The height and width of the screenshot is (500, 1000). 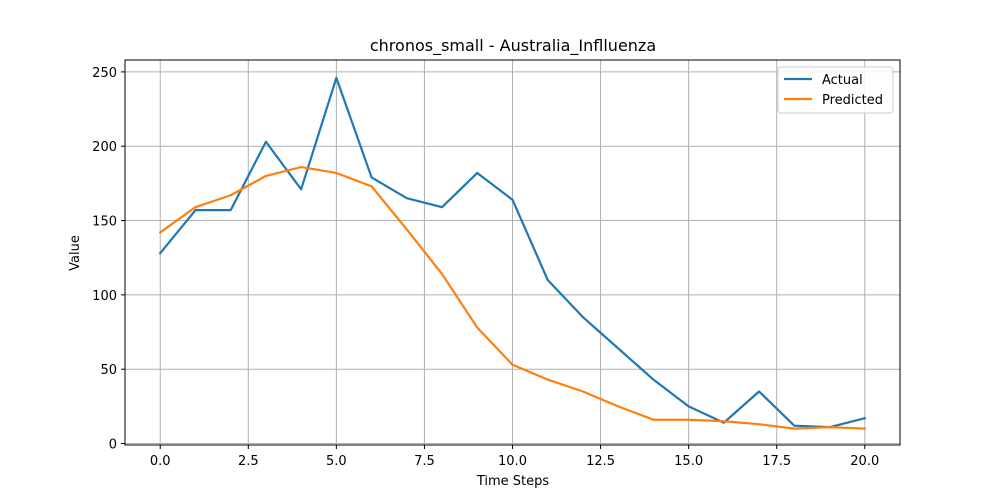 What do you see at coordinates (75, 253) in the screenshot?
I see `y-axis-title: Value` at bounding box center [75, 253].